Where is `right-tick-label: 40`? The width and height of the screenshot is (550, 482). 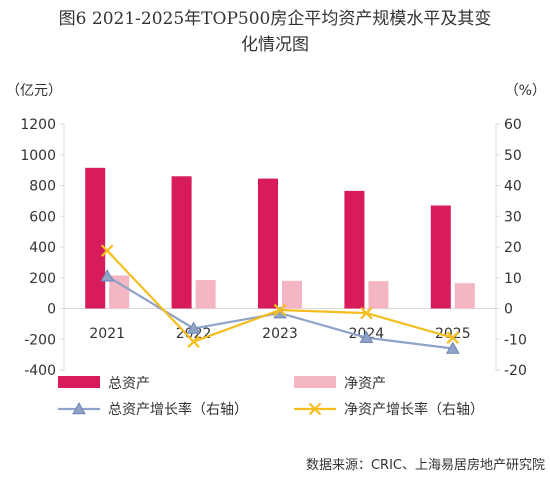 right-tick-label: 40 is located at coordinates (513, 187).